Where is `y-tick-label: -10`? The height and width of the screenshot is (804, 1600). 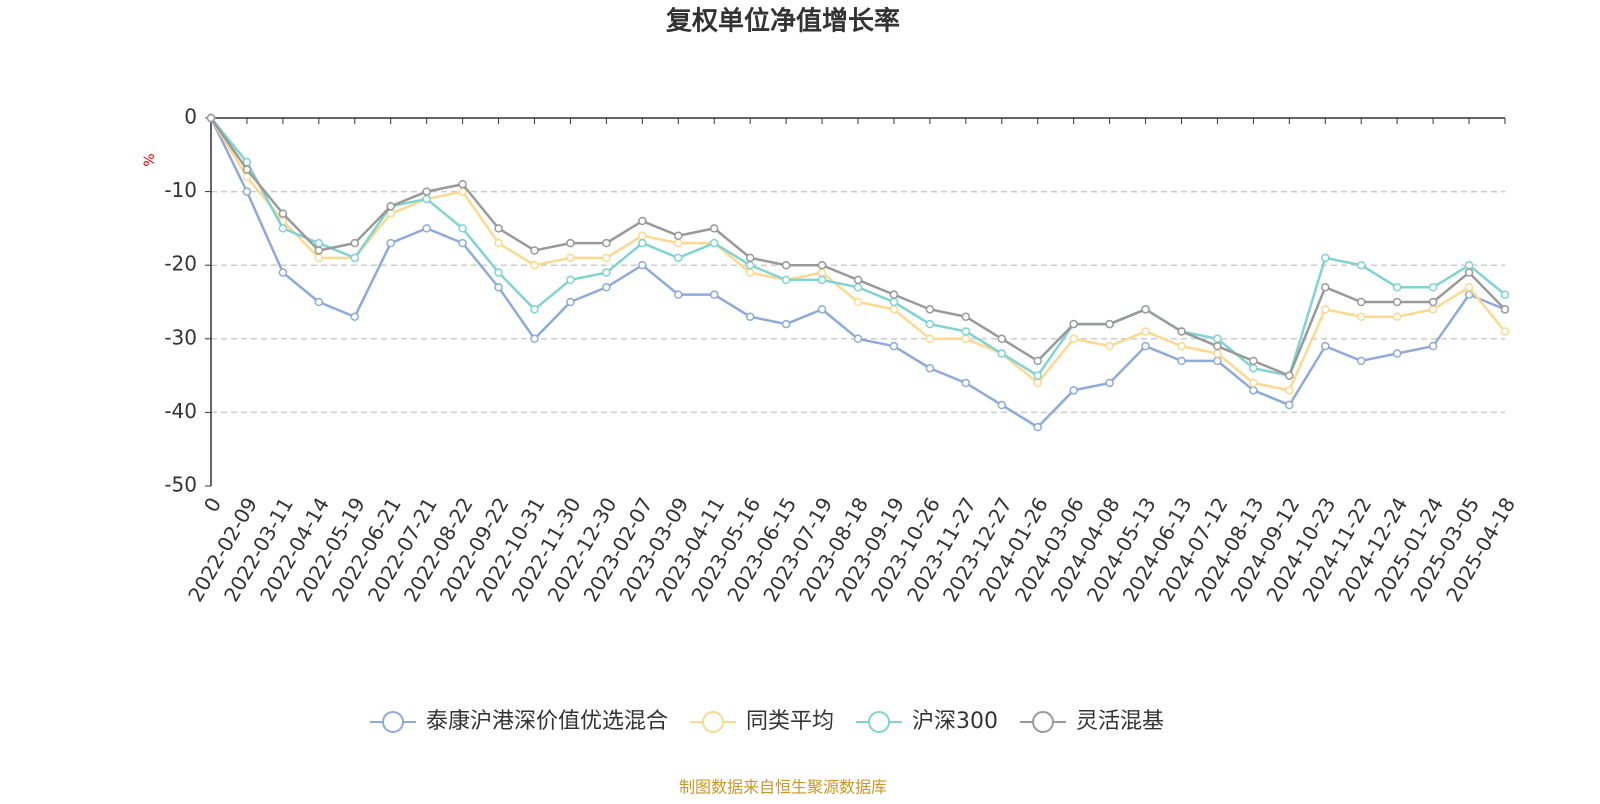
y-tick-label: -10 is located at coordinates (180, 190).